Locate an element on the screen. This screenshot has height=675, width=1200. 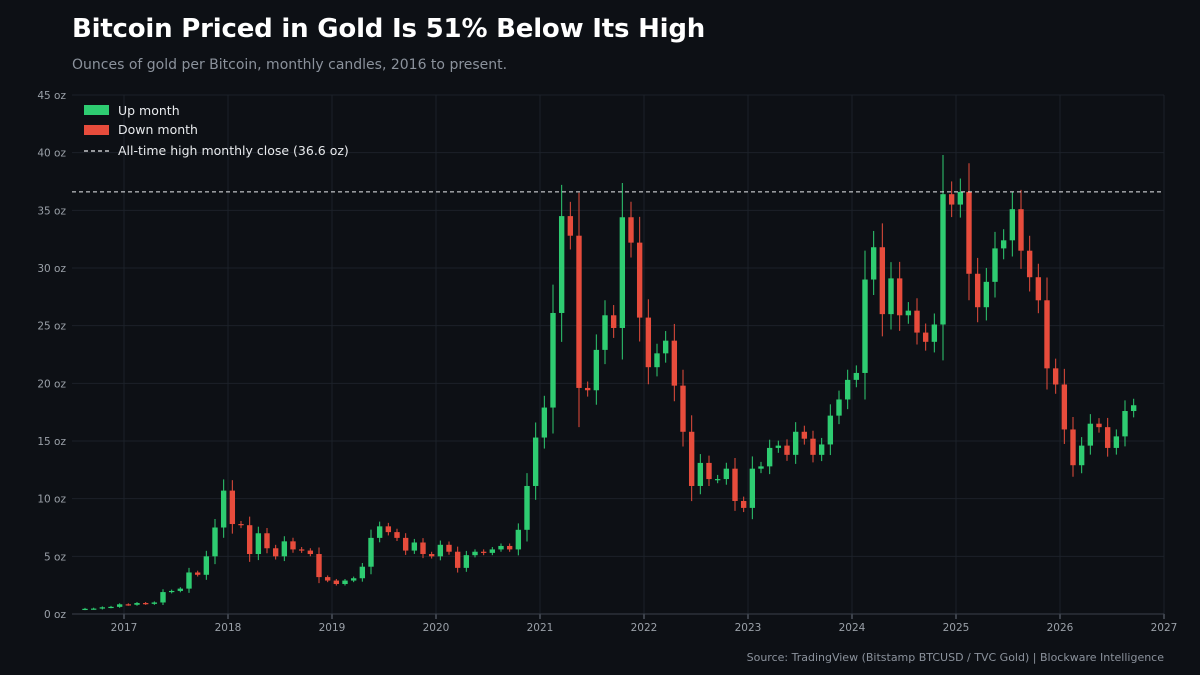
x-tick-label: 2027 is located at coordinates (1164, 628).